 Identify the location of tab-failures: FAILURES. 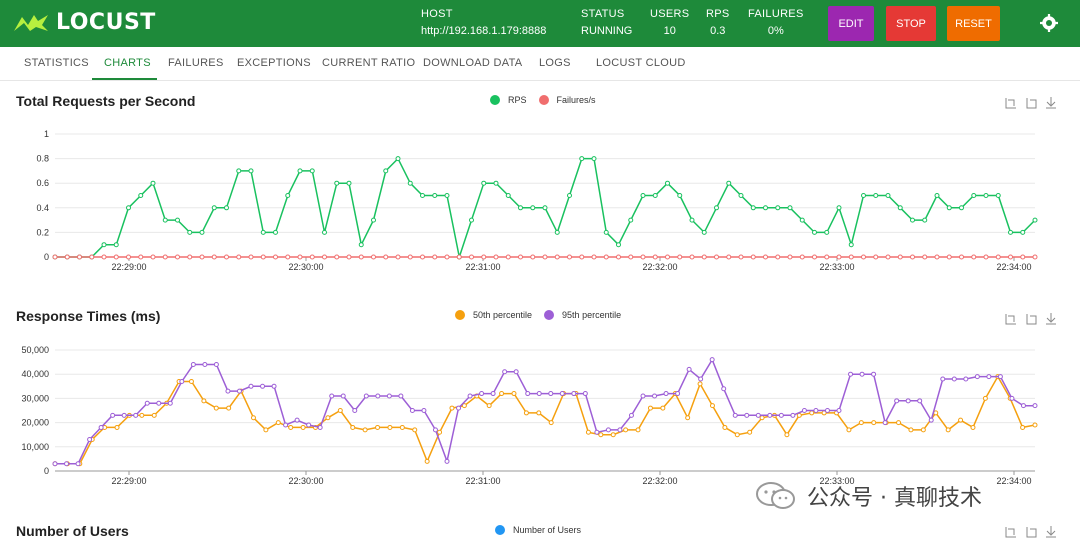
(196, 63).